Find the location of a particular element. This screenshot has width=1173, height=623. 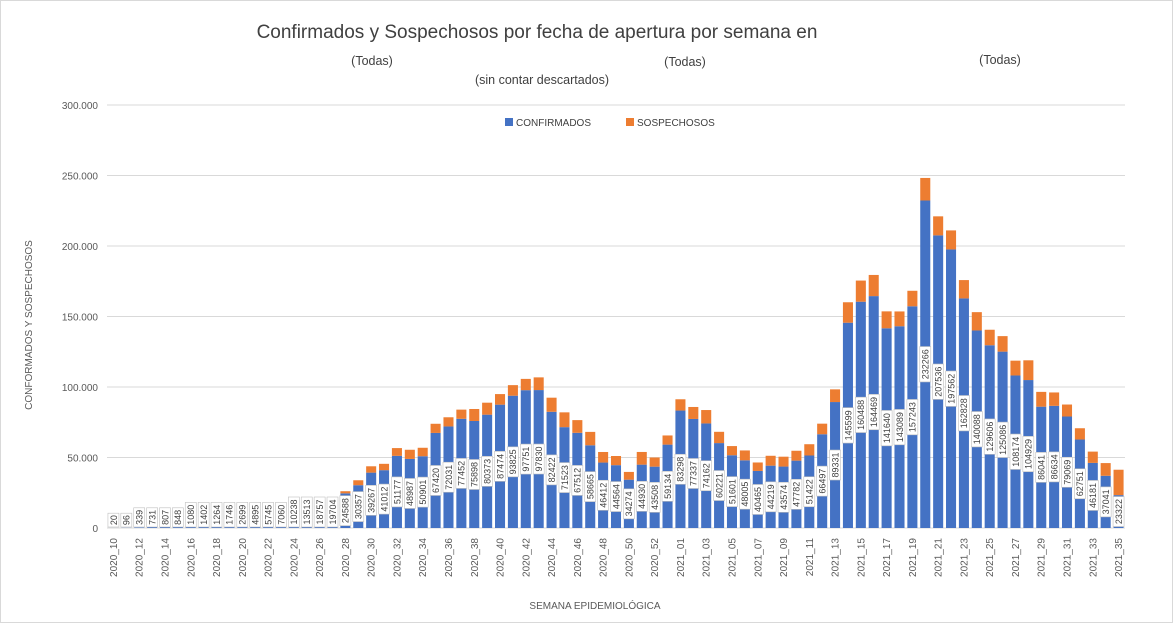

data-label: 66497 is located at coordinates (822, 481).